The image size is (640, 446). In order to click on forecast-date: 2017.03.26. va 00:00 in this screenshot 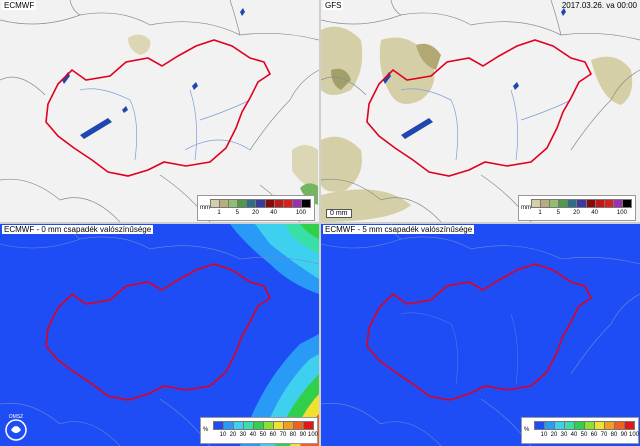, I will do `click(599, 5)`.